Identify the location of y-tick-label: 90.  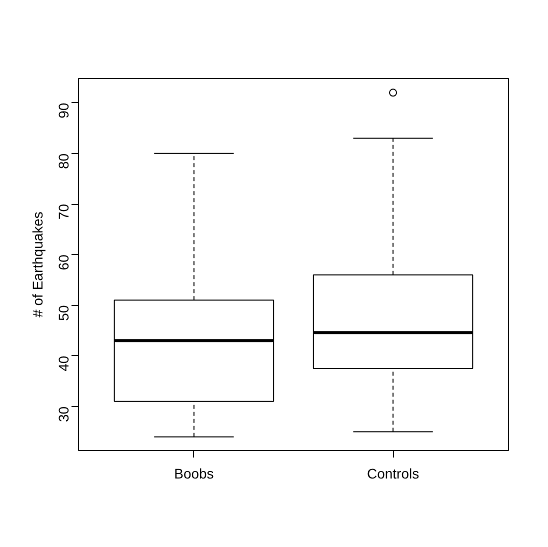
(64, 110).